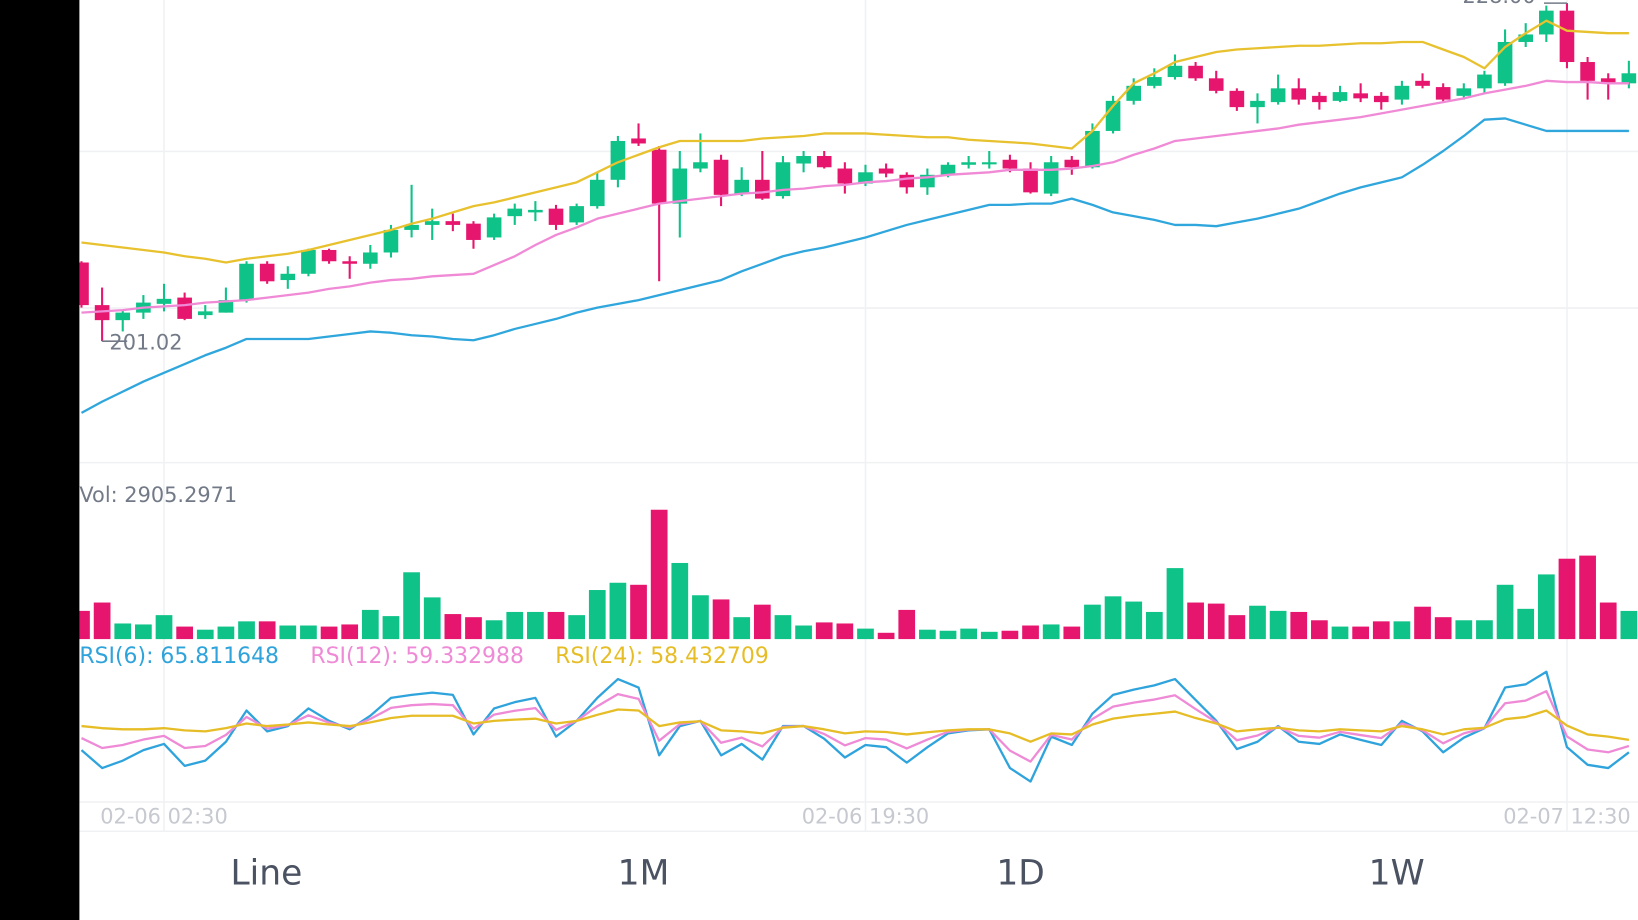 This screenshot has height=920, width=1638. Describe the element at coordinates (1020, 874) in the screenshot. I see `tab: 1D` at that location.